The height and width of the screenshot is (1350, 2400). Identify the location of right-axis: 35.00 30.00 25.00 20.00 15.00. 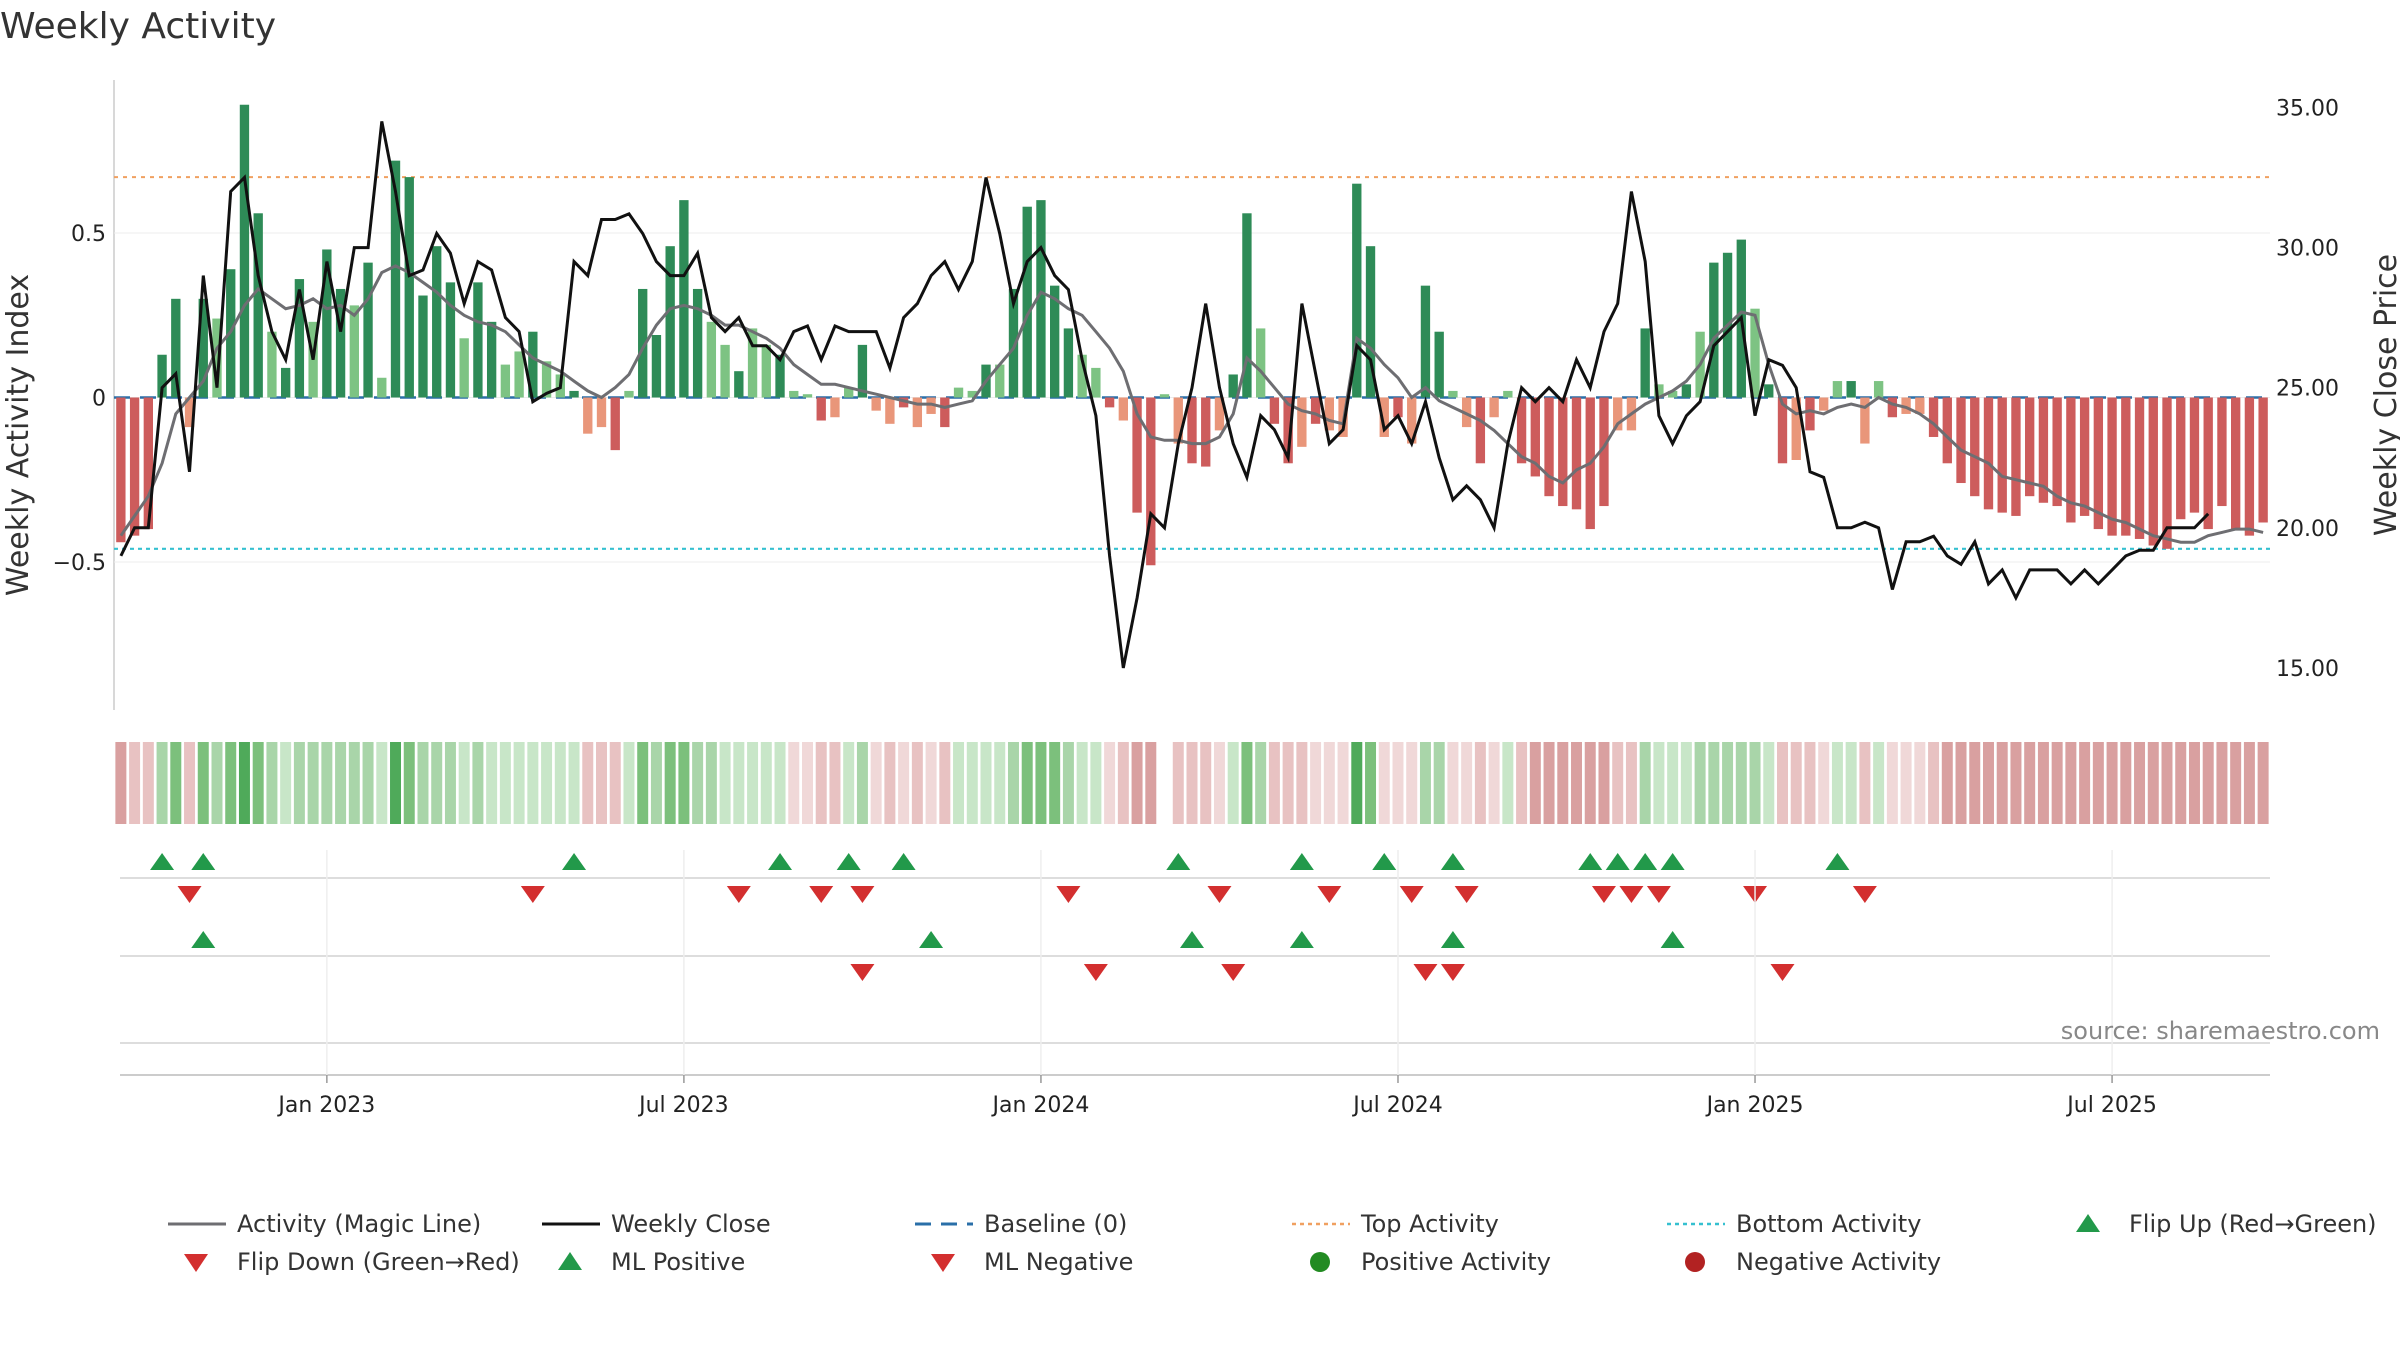
(2307, 389).